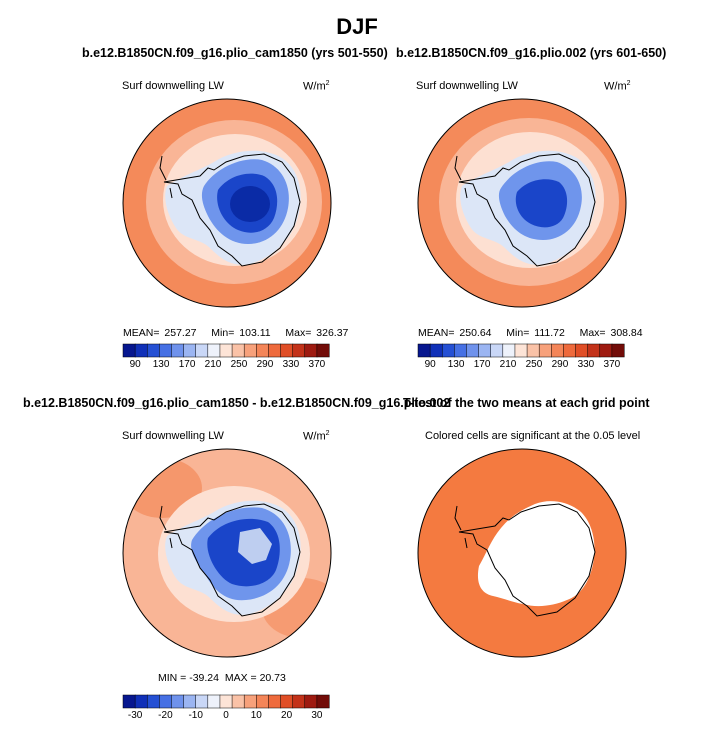 Image resolution: width=714 pixels, height=752 pixels. I want to click on panel3-coastline, so click(232, 560).